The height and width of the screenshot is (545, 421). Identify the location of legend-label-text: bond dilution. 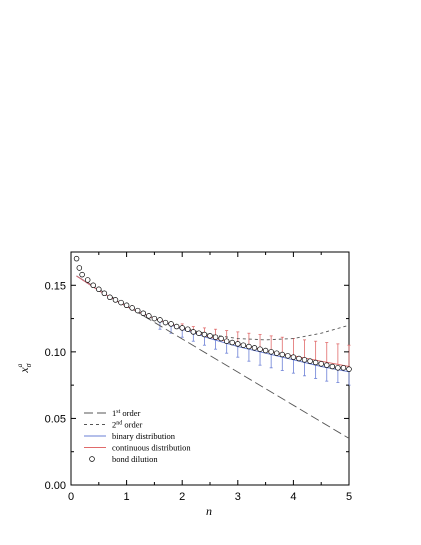
(135, 459).